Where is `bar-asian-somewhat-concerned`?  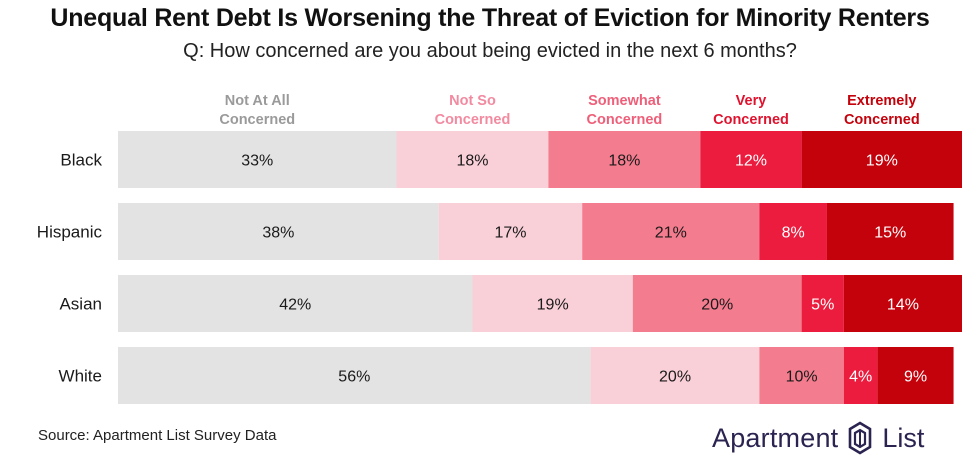
bar-asian-somewhat-concerned is located at coordinates (717, 303).